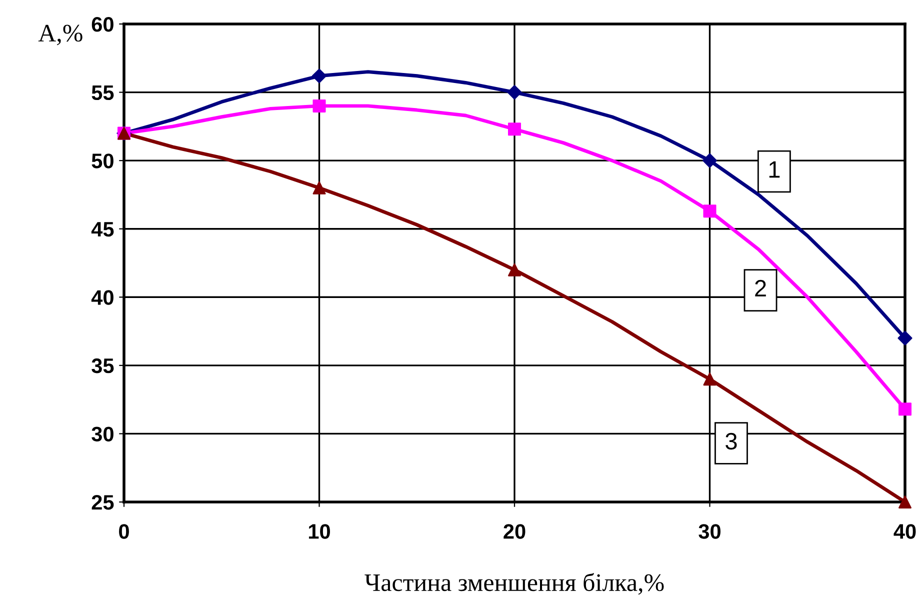 This screenshot has width=920, height=608. What do you see at coordinates (103, 161) in the screenshot?
I see `y-tick-label: 50` at bounding box center [103, 161].